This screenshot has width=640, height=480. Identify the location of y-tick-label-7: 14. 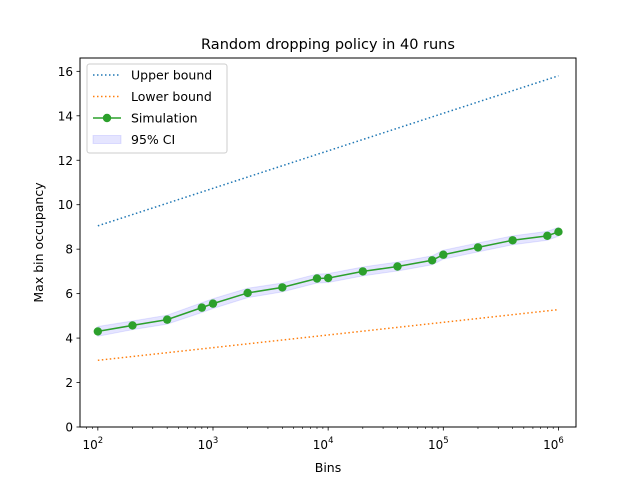
(65, 116).